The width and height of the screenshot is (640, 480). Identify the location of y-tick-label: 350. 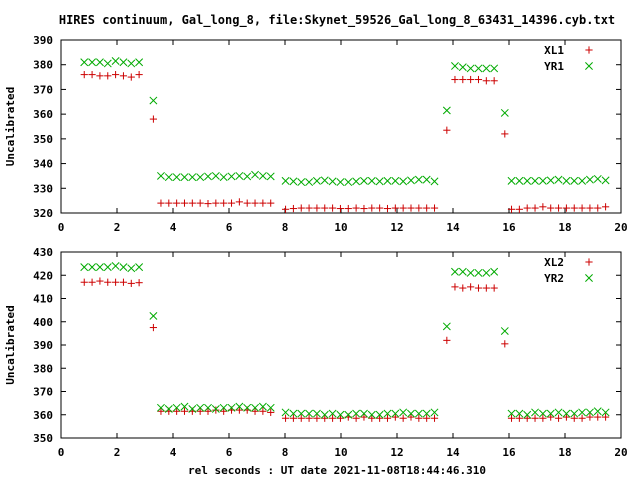
(43, 438).